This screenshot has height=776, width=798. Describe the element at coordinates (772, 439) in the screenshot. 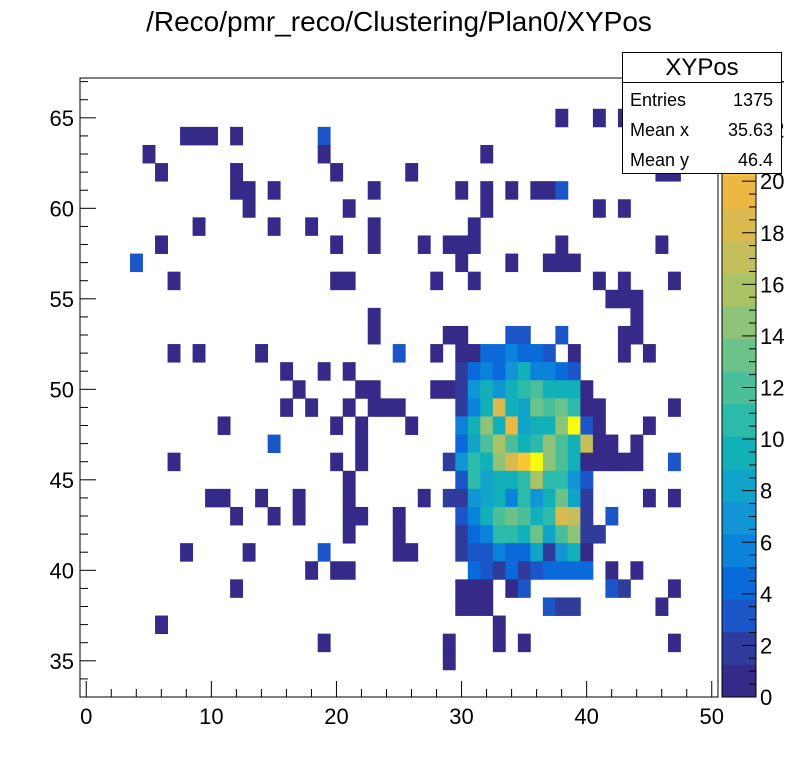

I see `colorbar-tick-label: 10` at that location.